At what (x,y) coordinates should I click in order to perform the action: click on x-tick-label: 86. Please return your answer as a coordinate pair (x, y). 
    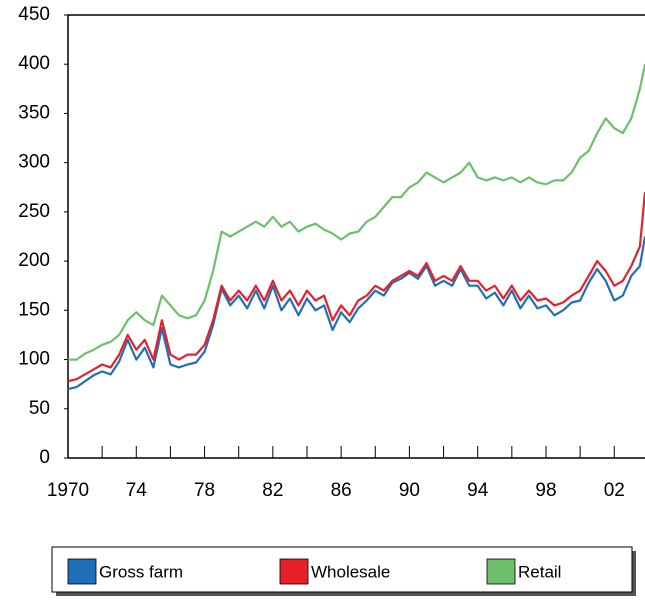
    Looking at the image, I should click on (341, 490).